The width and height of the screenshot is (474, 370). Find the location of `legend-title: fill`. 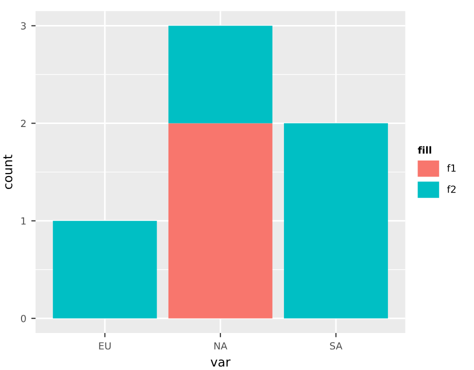

legend-title: fill is located at coordinates (425, 150).